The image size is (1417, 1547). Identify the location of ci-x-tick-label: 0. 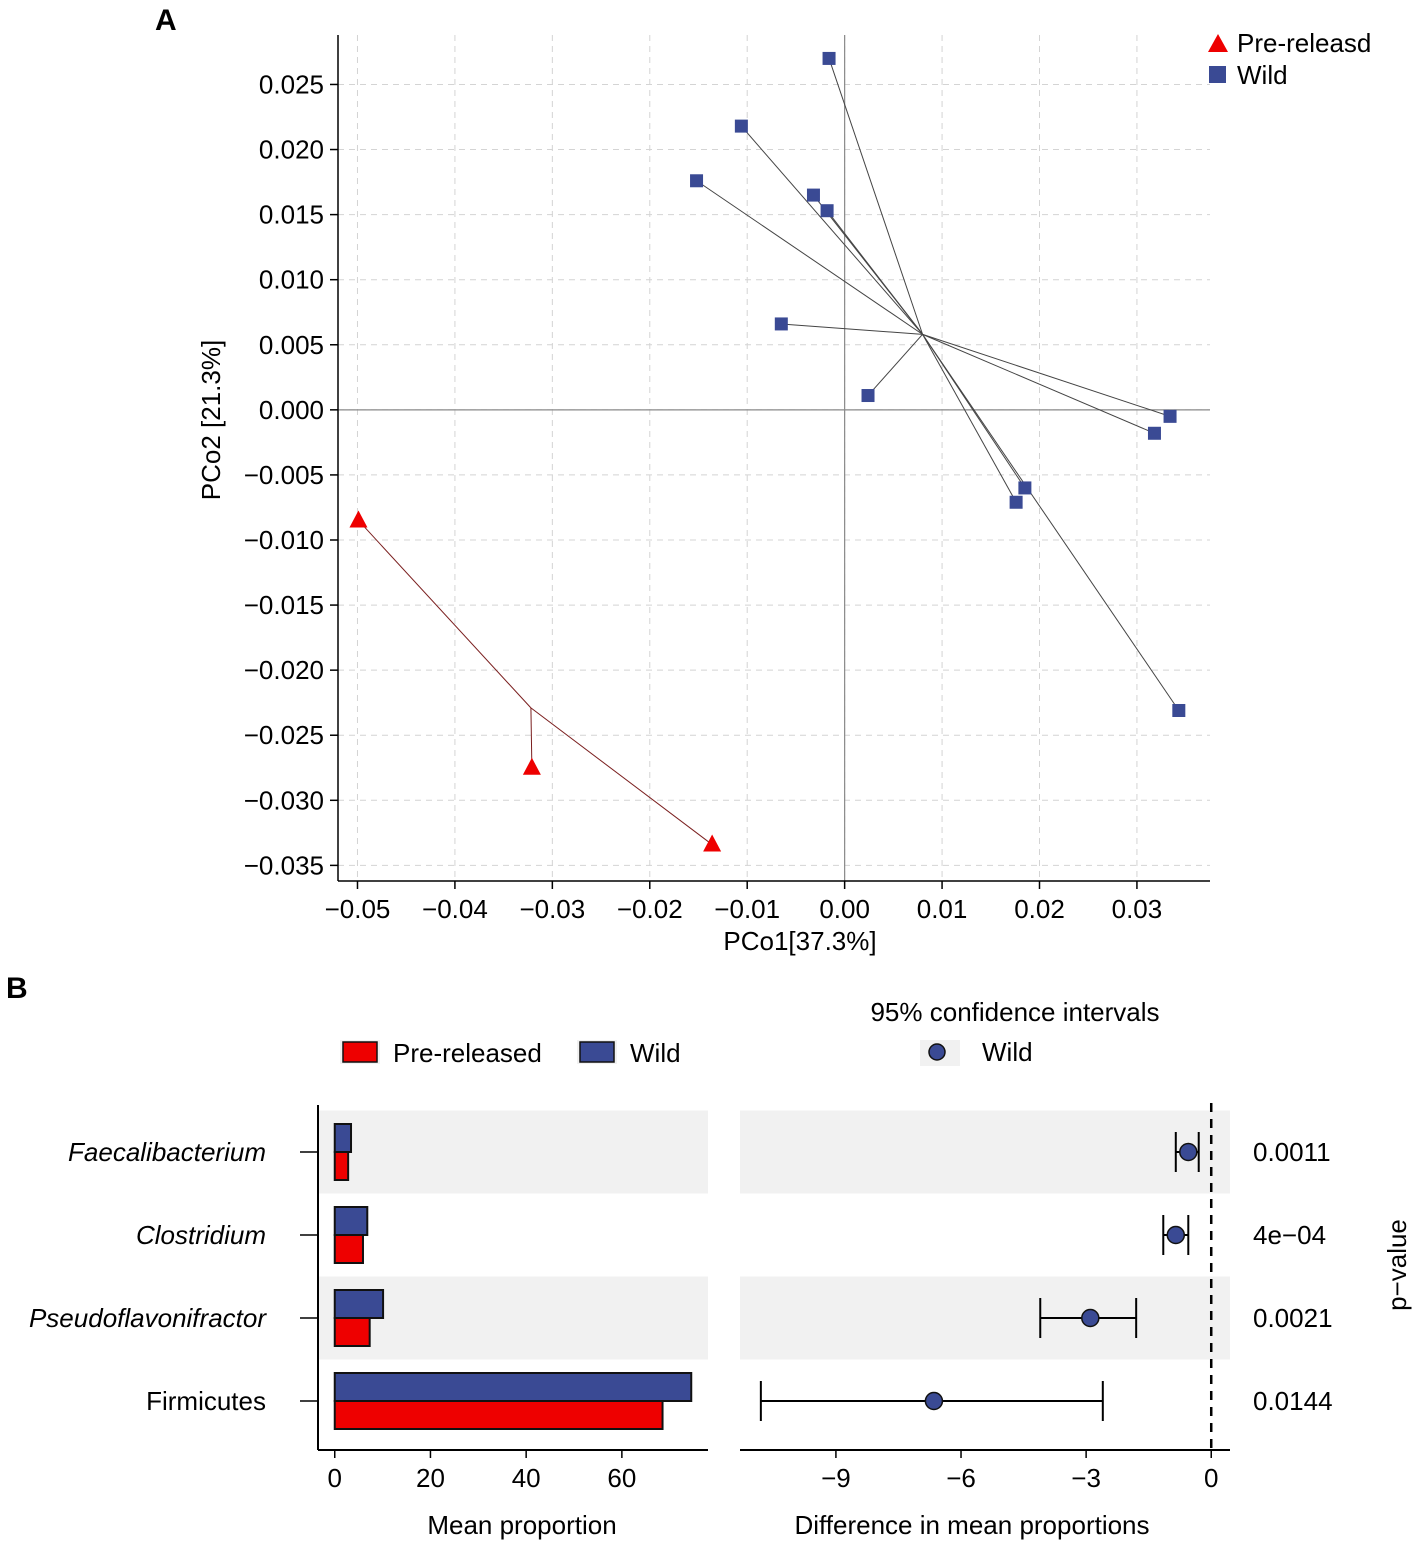
(1211, 1478).